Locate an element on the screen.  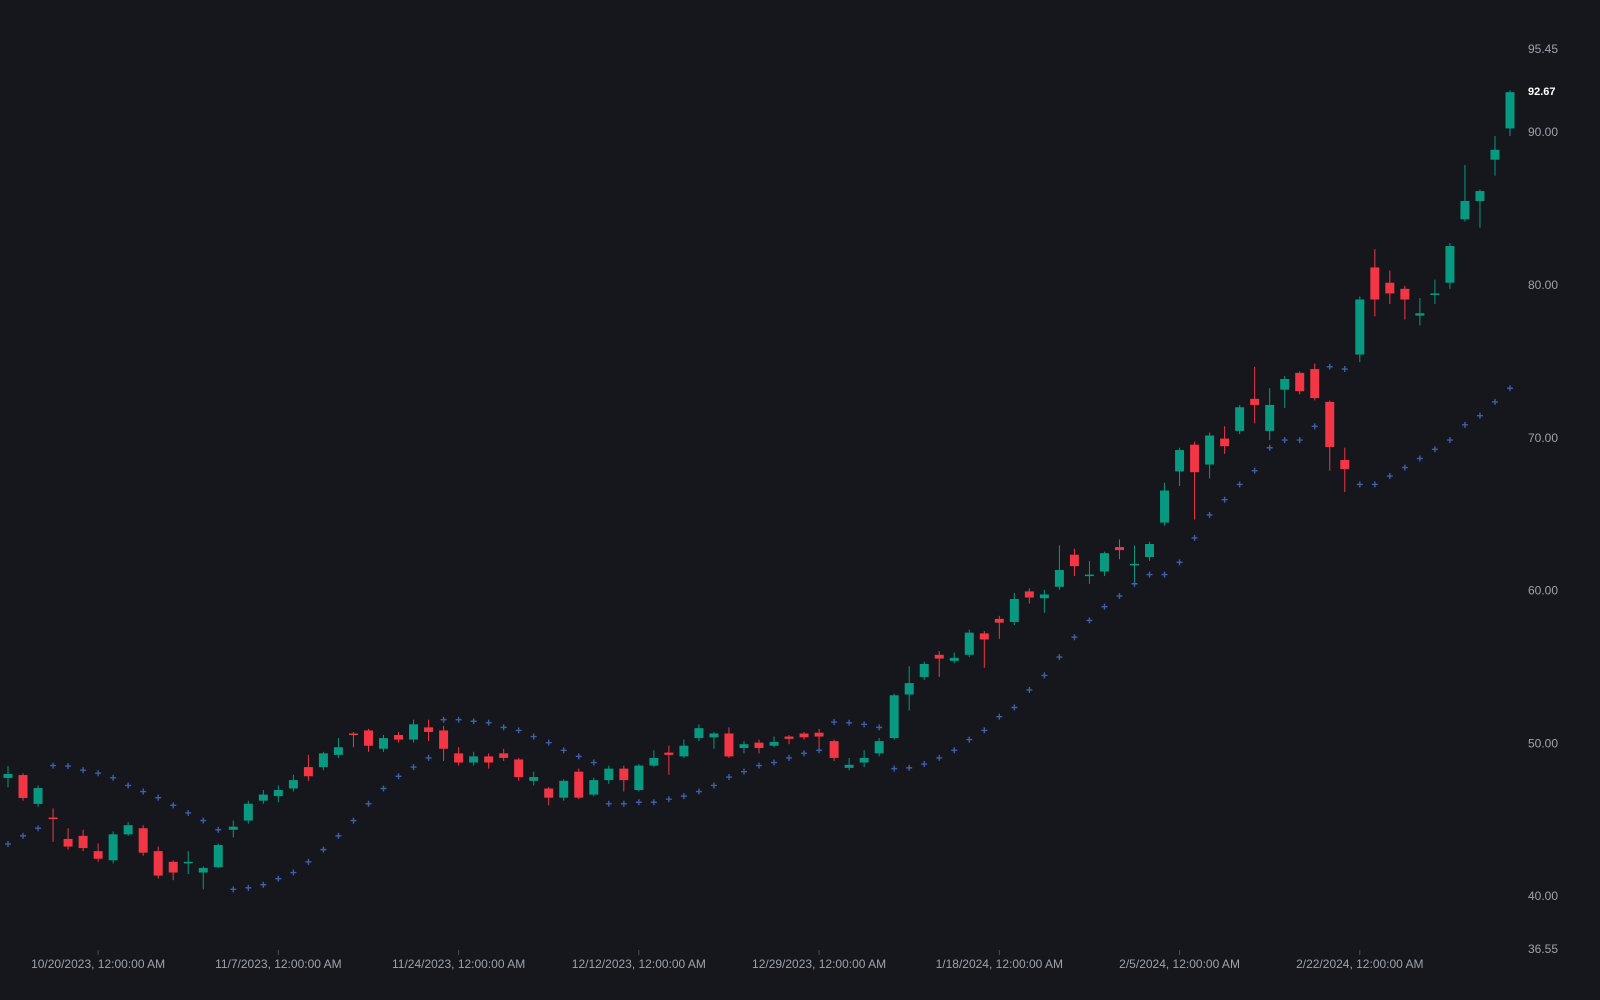
last-price-label: 92.67 is located at coordinates (1542, 92).